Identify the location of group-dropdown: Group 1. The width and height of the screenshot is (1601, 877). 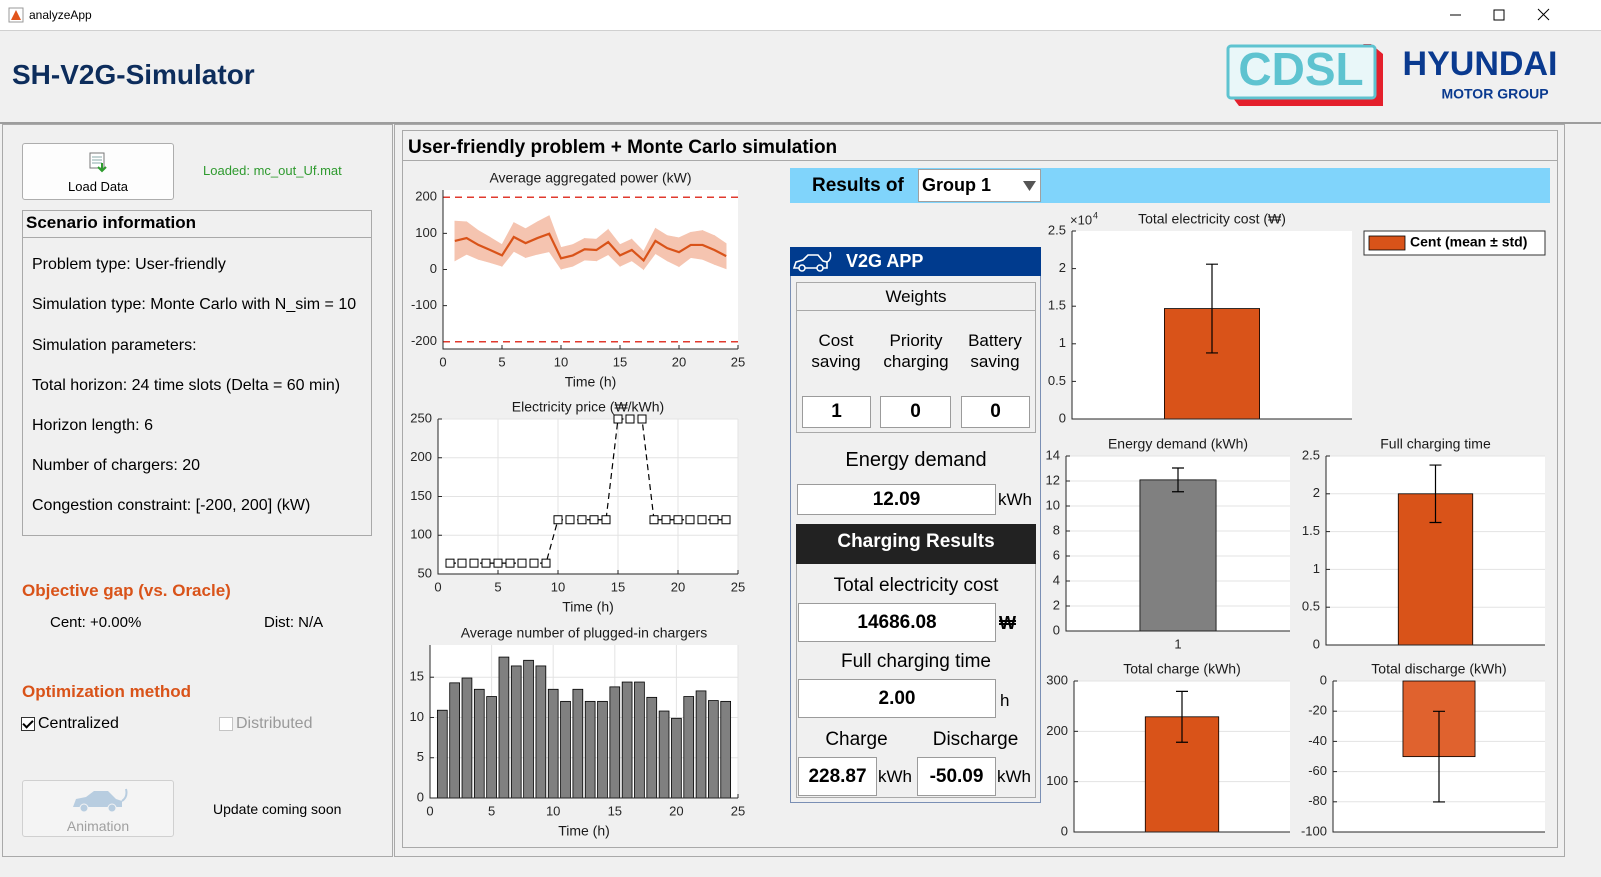
(979, 185).